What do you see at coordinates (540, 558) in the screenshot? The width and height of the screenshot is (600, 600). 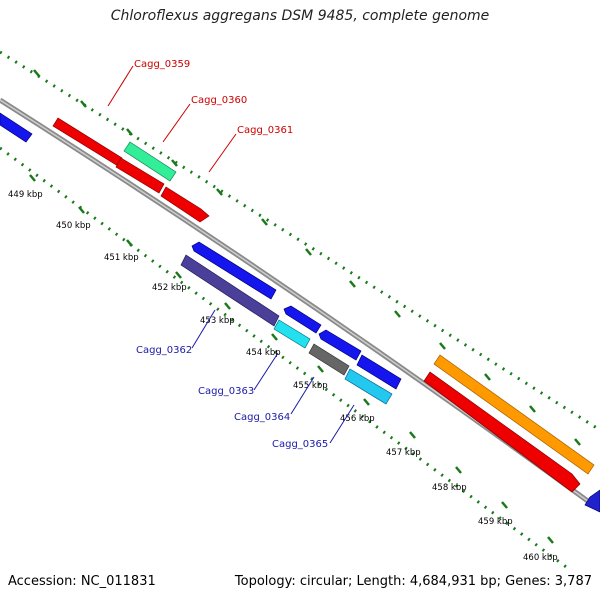 I see `scale-label: 460 kbp` at bounding box center [540, 558].